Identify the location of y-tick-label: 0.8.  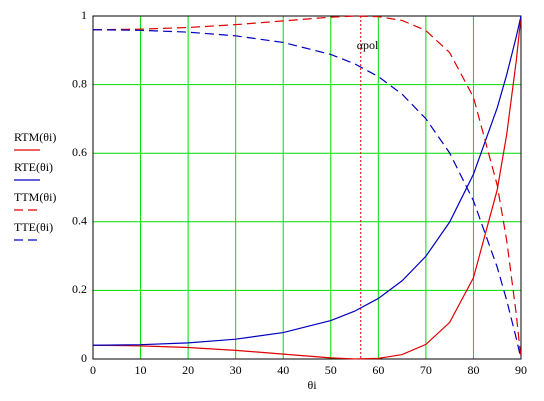
(79, 83).